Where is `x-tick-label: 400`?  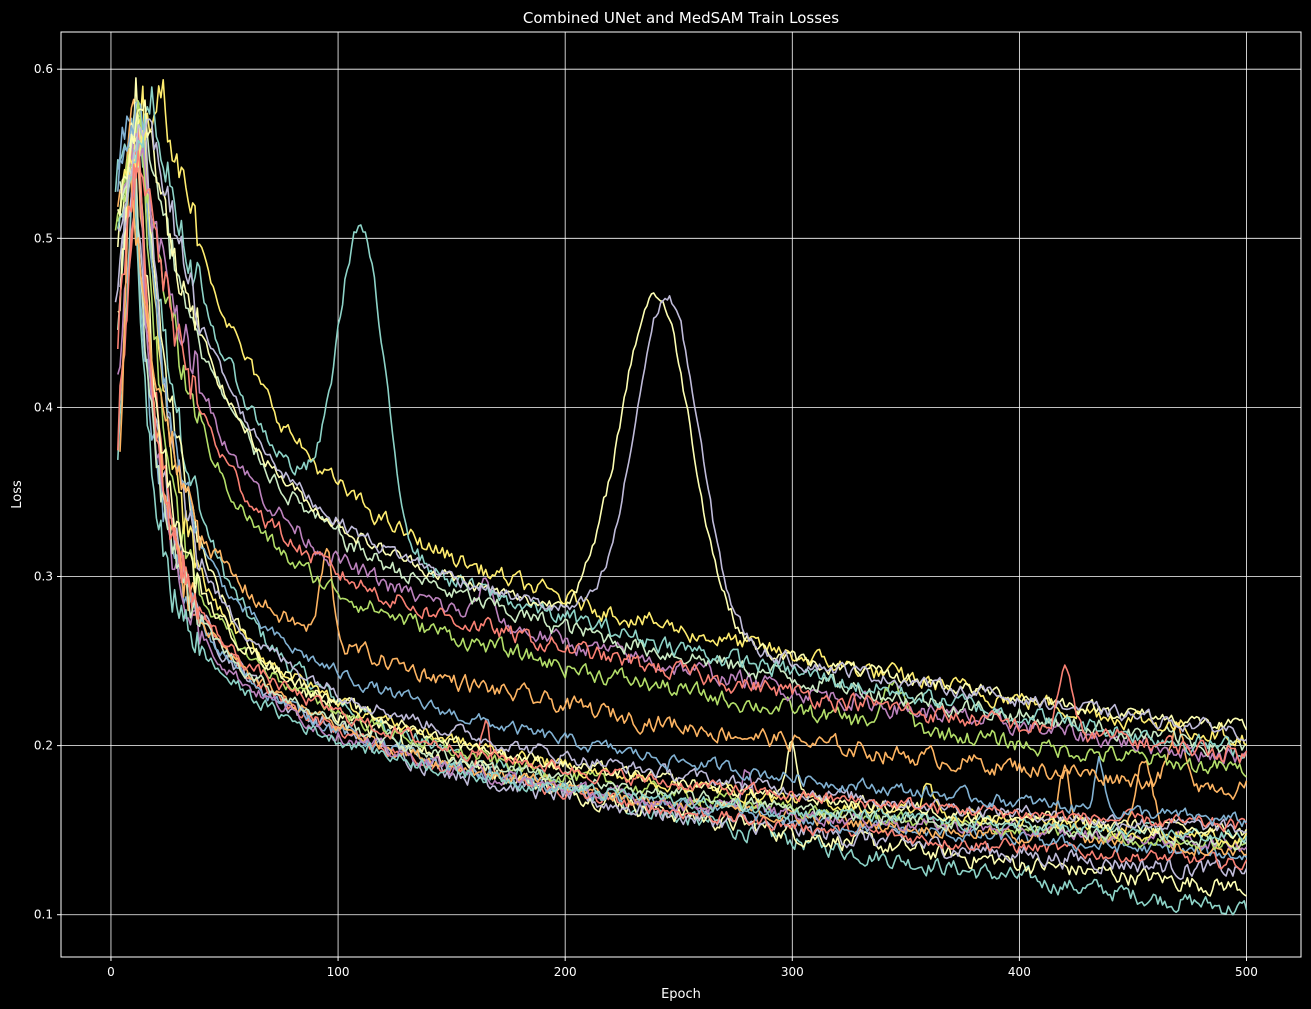
x-tick-label: 400 is located at coordinates (1019, 972).